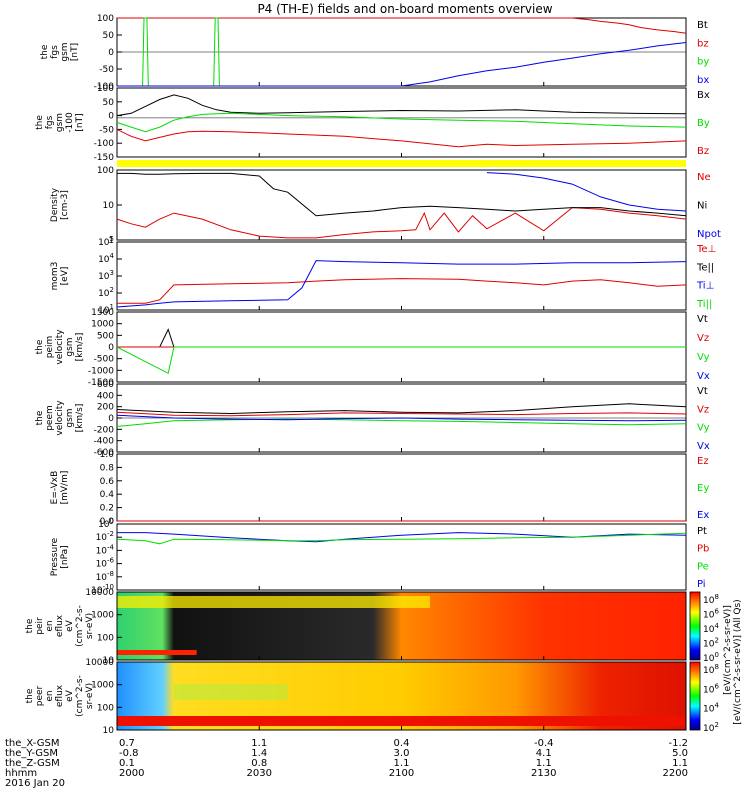 This screenshot has height=800, width=750. What do you see at coordinates (401, 163) in the screenshot?
I see `yellow-flag-bar` at bounding box center [401, 163].